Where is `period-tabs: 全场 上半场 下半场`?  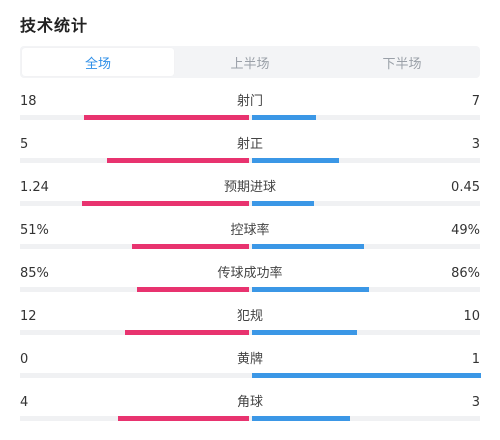 period-tabs: 全场 上半场 下半场 is located at coordinates (250, 62).